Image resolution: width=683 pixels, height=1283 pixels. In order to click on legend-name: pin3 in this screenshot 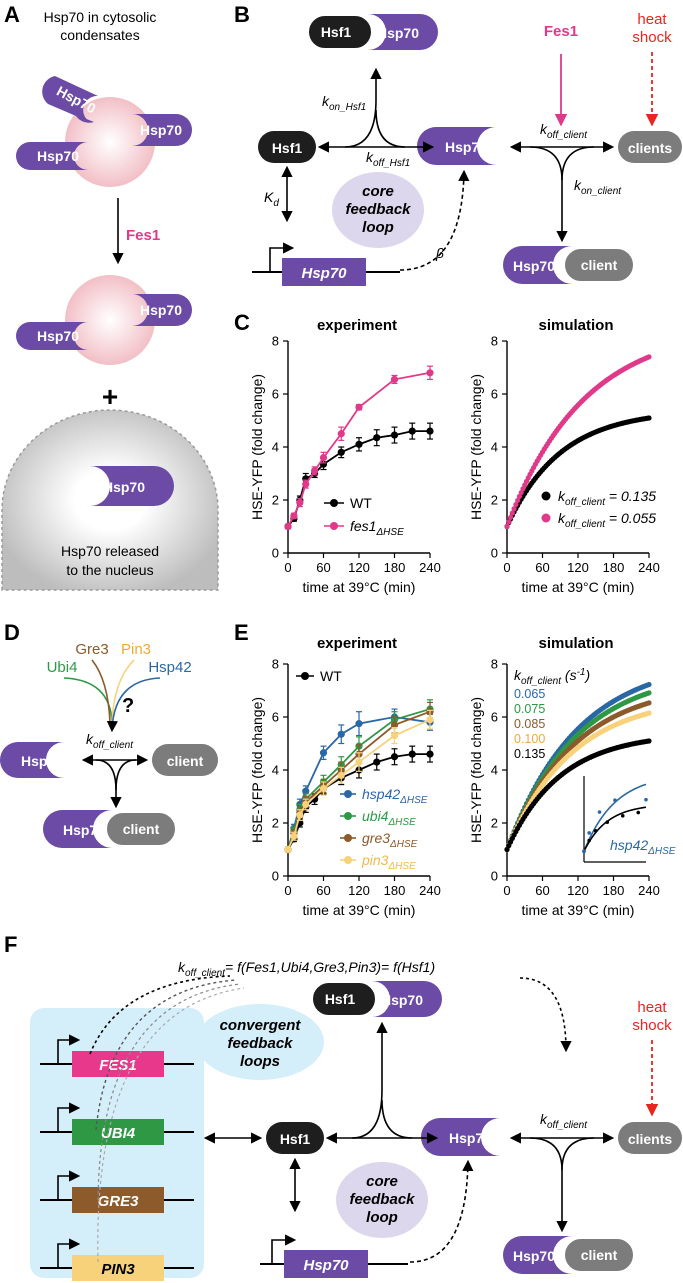, I will do `click(375, 860)`.